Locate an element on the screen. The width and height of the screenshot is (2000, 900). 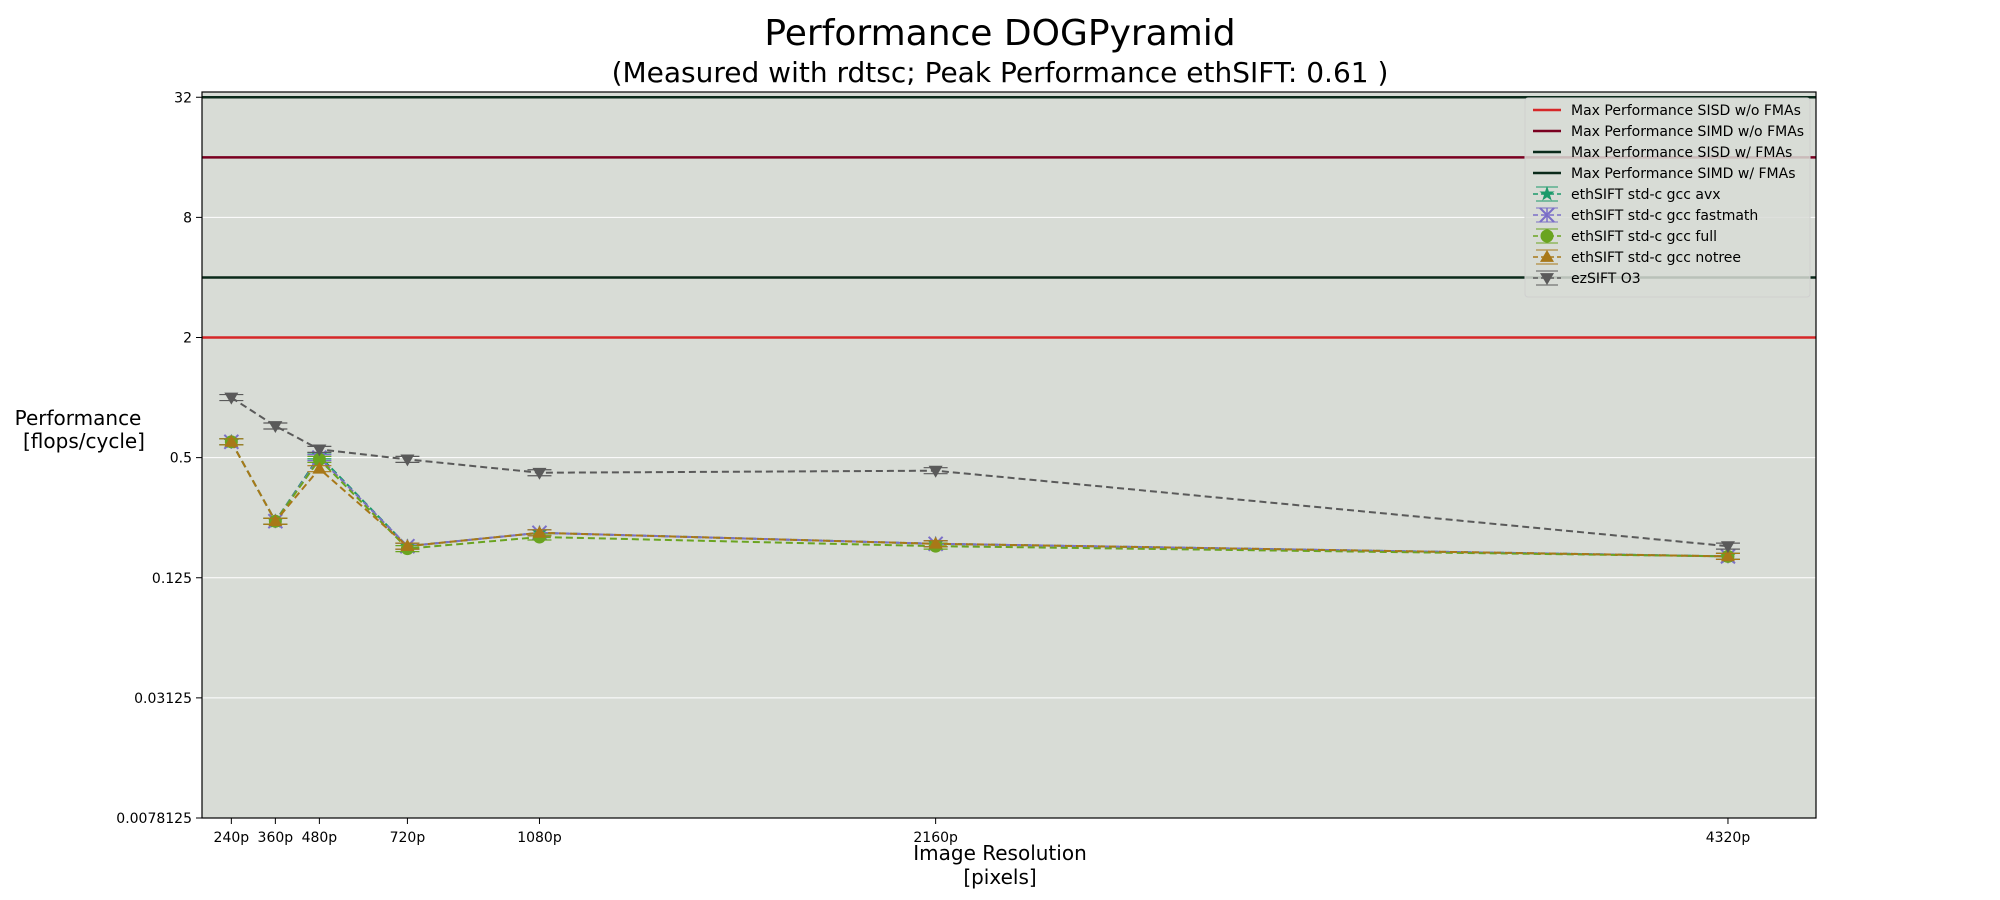
x-tick-label: 1080p is located at coordinates (539, 838).